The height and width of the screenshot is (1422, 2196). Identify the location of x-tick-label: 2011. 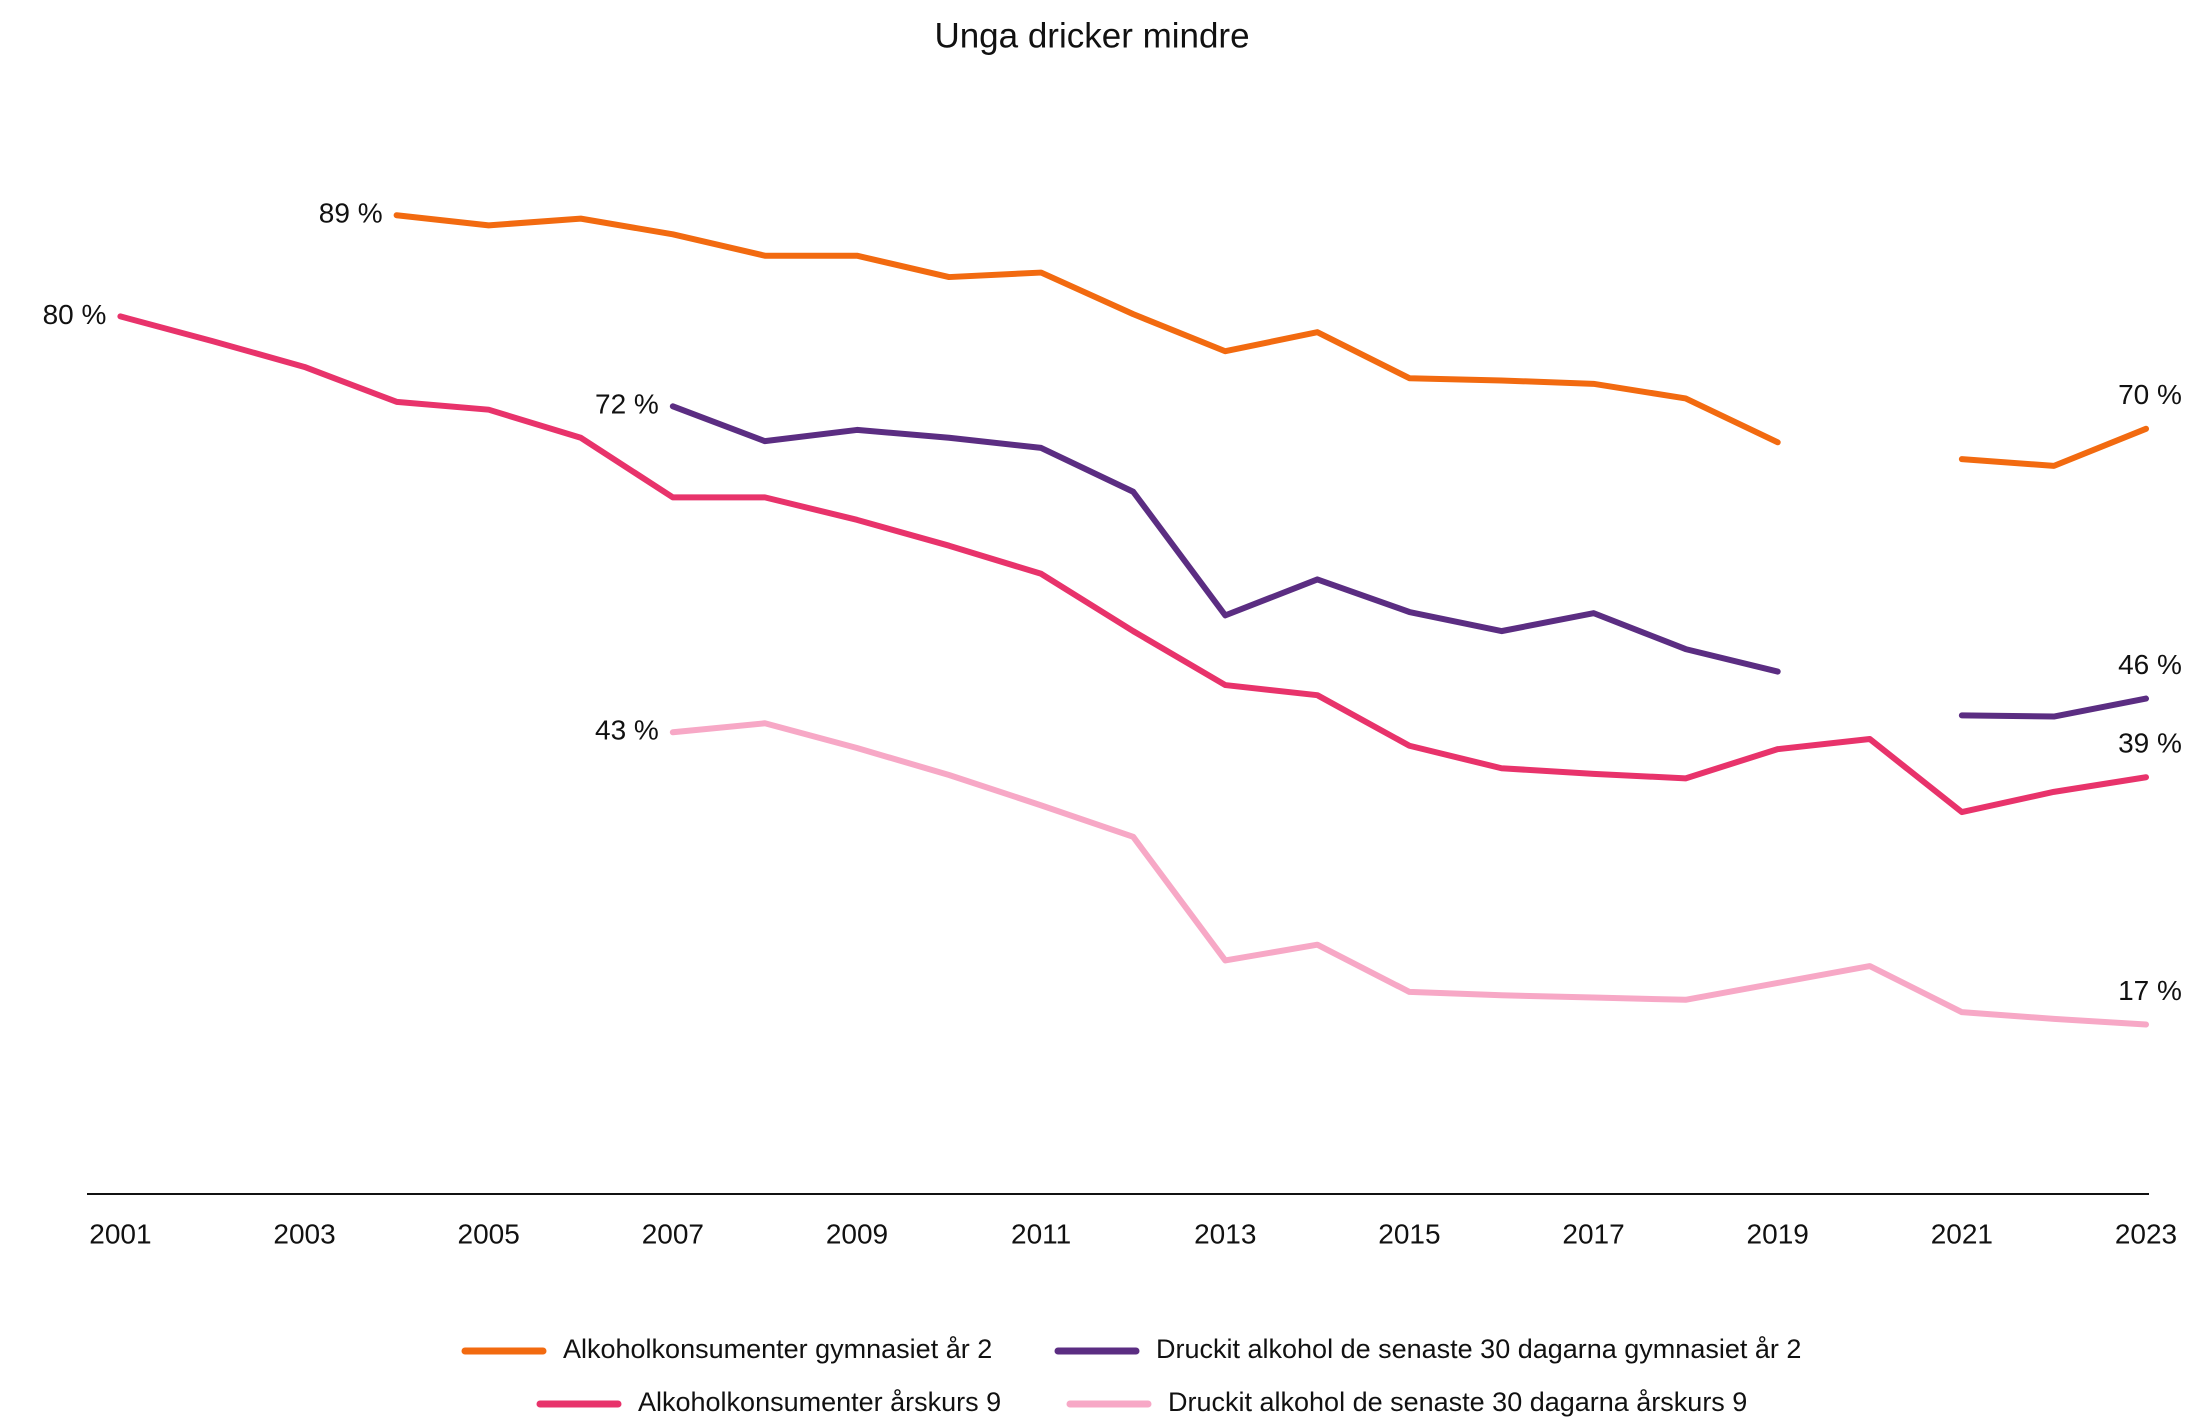
(1041, 1233).